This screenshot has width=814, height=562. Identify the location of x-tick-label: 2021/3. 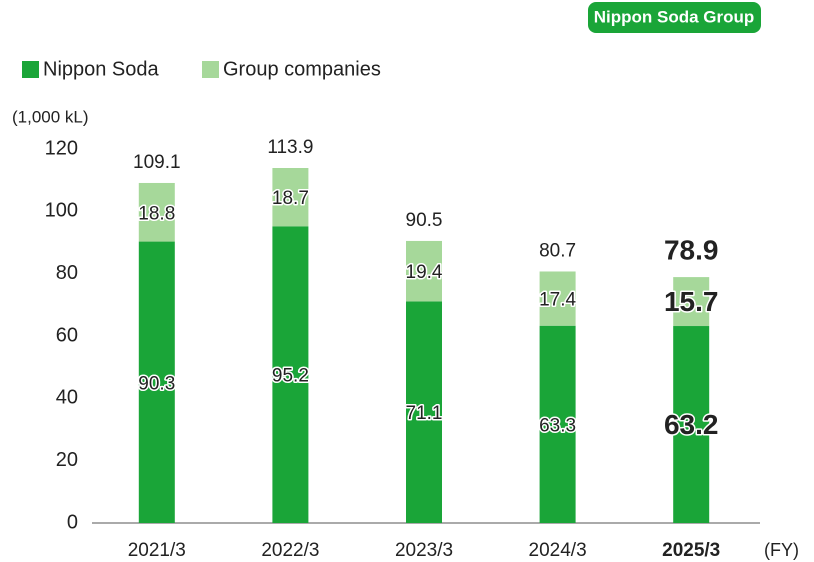
(157, 550).